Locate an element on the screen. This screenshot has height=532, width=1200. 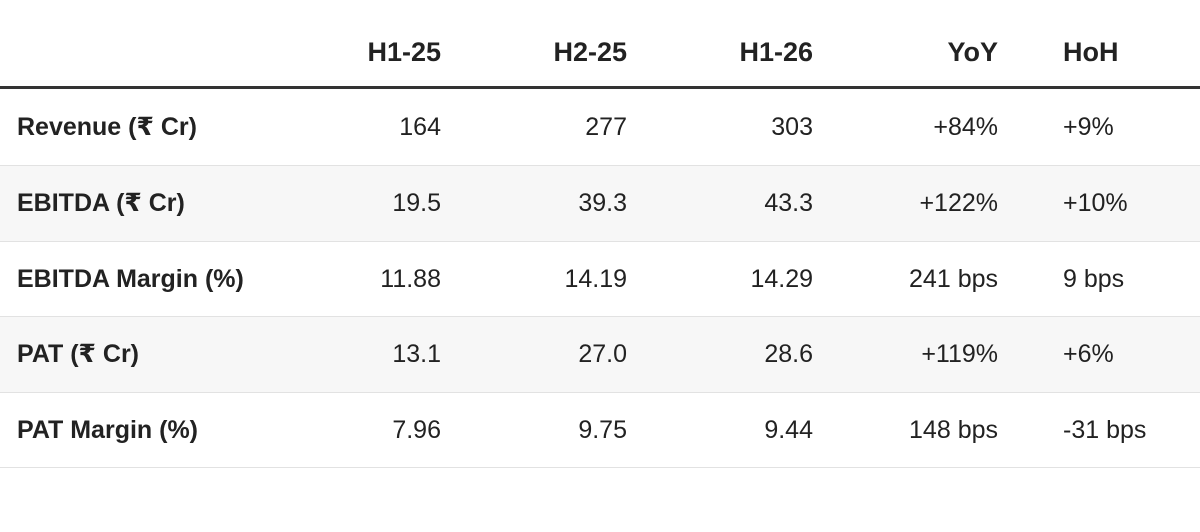
table-row: EBITDA (₹ Cr) 19.5 39.3 43.3 +122% +10% is located at coordinates (600, 204).